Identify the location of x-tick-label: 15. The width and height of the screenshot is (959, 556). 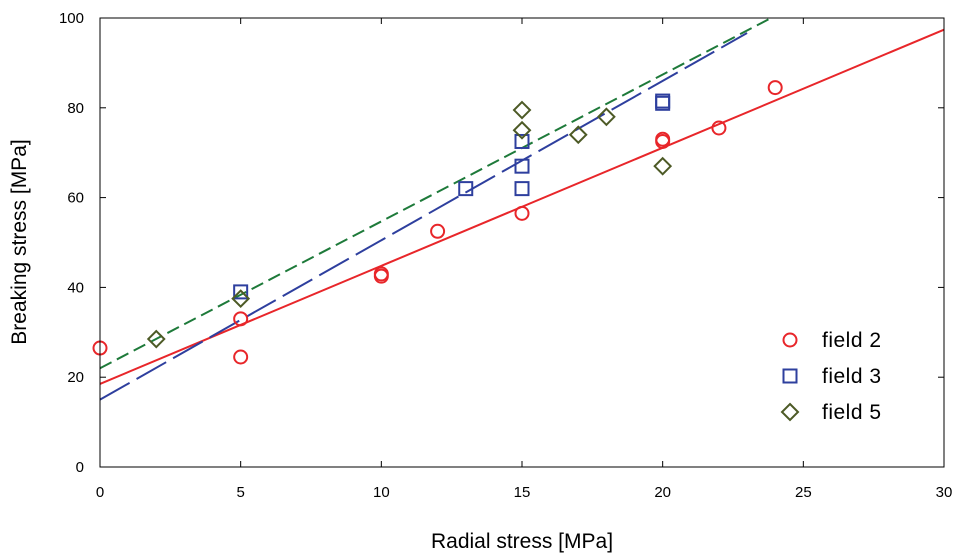
(522, 492).